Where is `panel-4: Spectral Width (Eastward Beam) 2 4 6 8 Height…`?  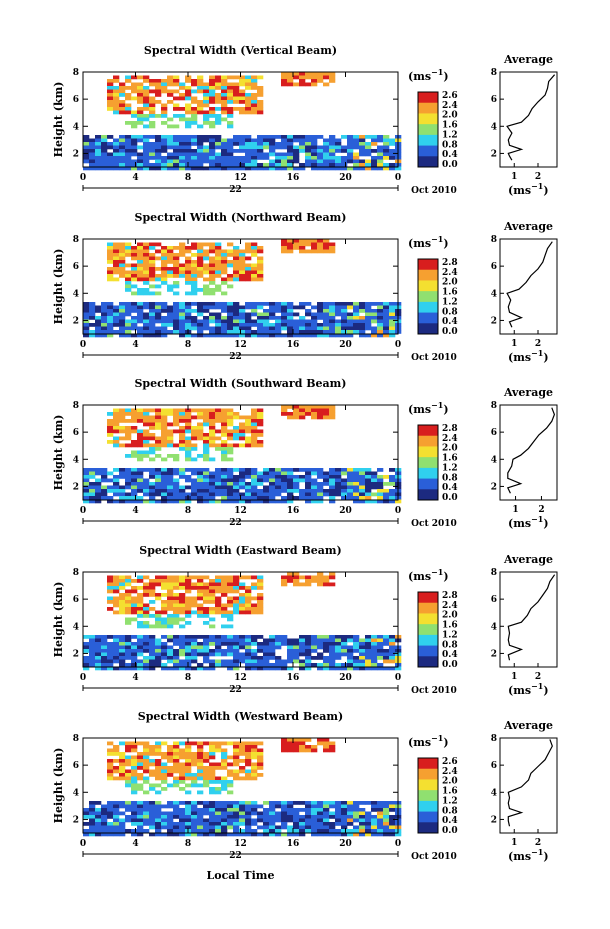 panel-4: Spectral Width (Eastward Beam) 2 4 6 8 Height… is located at coordinates (305, 620).